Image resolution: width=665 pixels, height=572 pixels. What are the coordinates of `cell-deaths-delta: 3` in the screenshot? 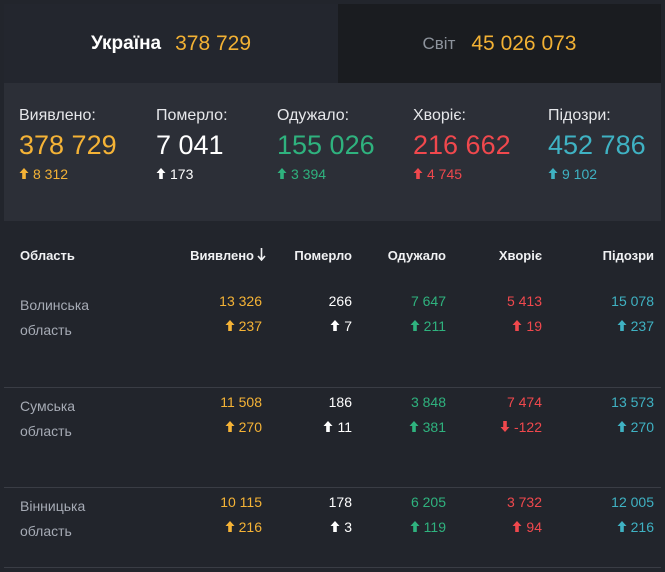 It's located at (341, 527).